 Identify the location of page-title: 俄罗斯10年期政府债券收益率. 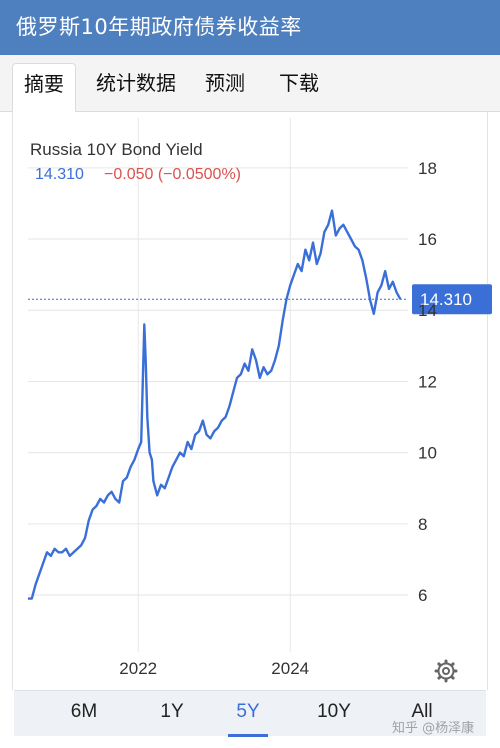
(250, 27).